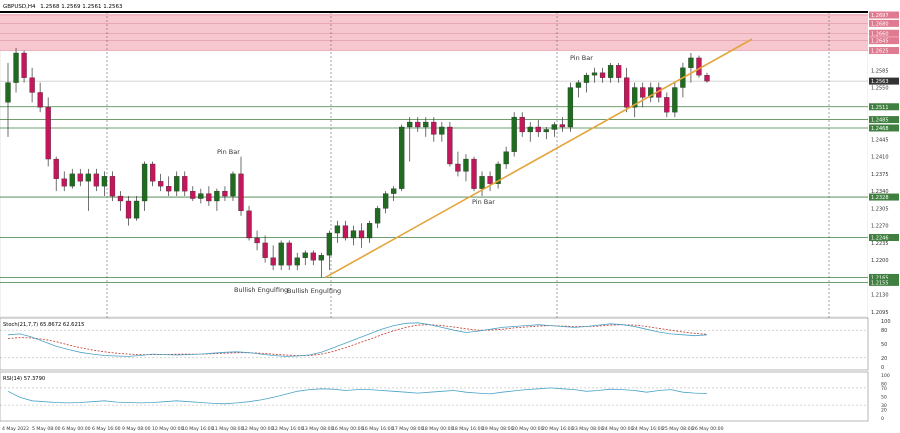  Describe the element at coordinates (558, 429) in the screenshot. I see `time-axis-label: 20 May 16:00` at that location.